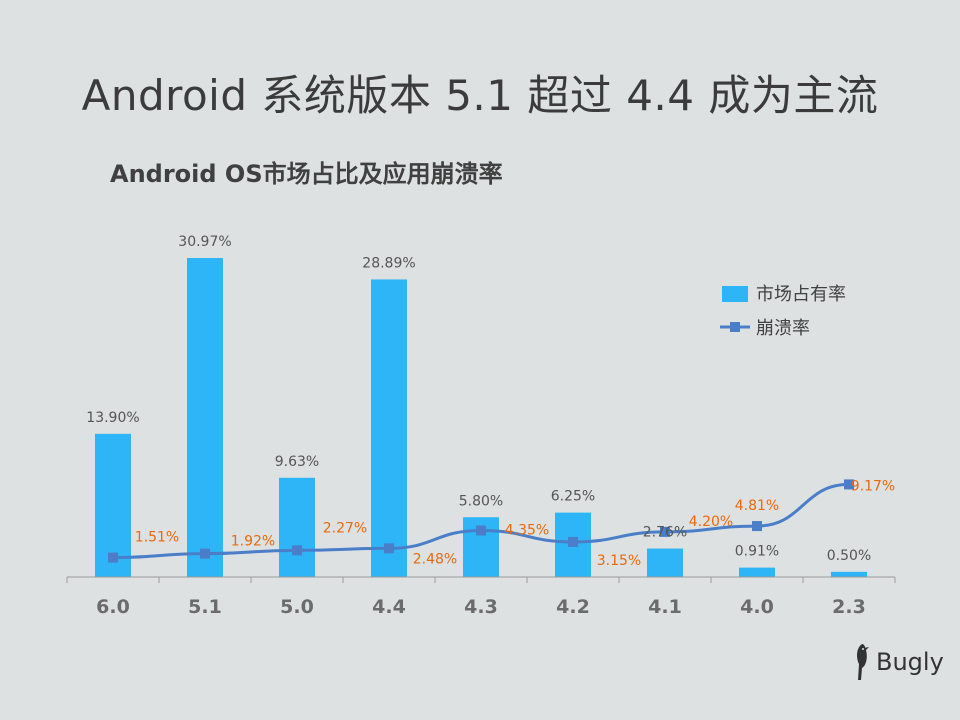 Image resolution: width=960 pixels, height=720 pixels. Describe the element at coordinates (849, 574) in the screenshot. I see `bar-2.3` at that location.